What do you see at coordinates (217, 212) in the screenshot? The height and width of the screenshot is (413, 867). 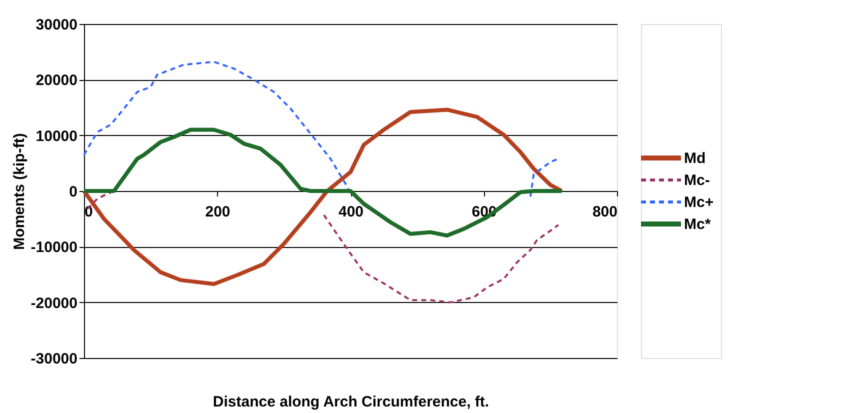 I see `x-tick-label: 200` at bounding box center [217, 212].